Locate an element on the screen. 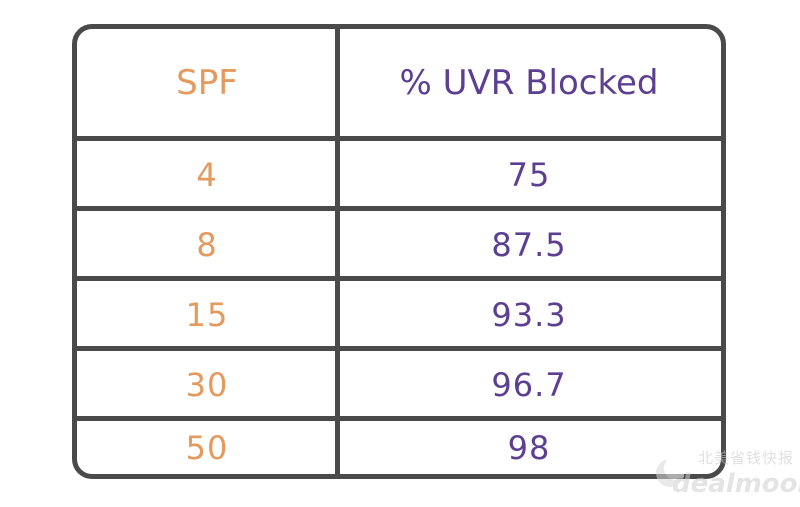 This screenshot has width=800, height=507. table-row: 15 93.3 is located at coordinates (399, 315).